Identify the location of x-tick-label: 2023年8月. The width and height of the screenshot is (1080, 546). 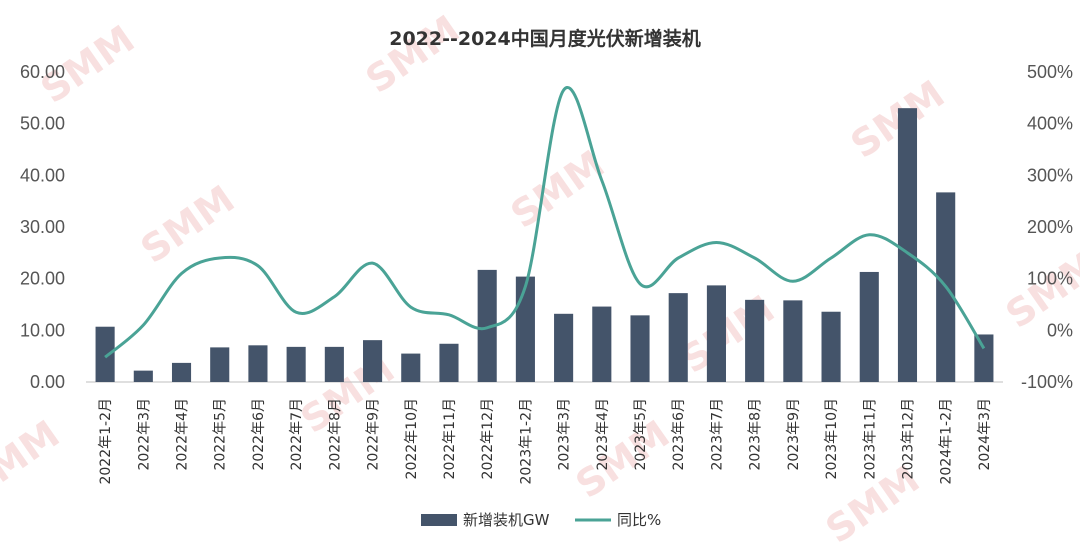
(756, 434).